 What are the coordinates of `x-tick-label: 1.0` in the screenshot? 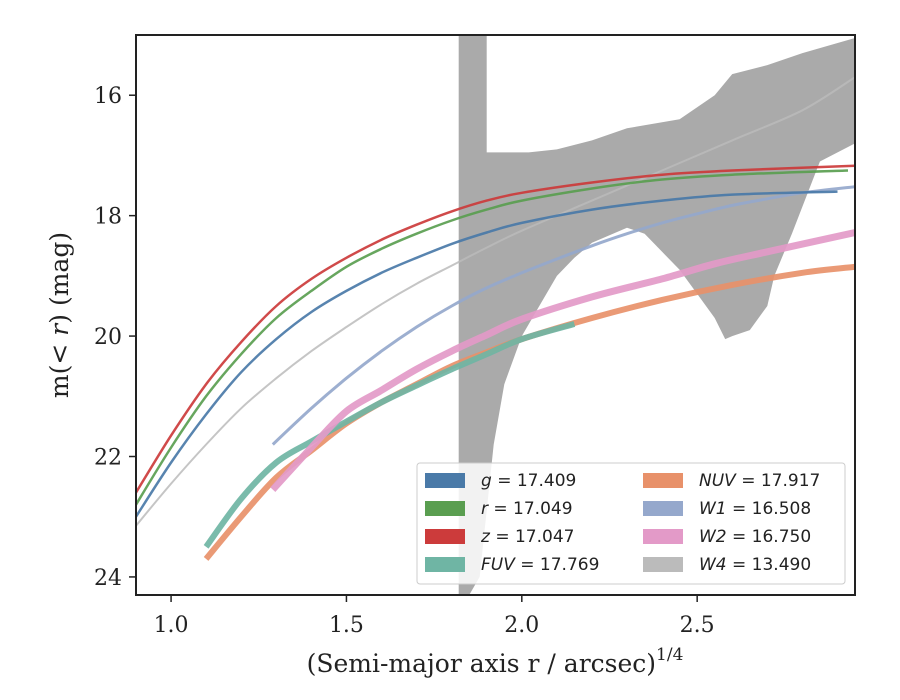 It's located at (171, 625).